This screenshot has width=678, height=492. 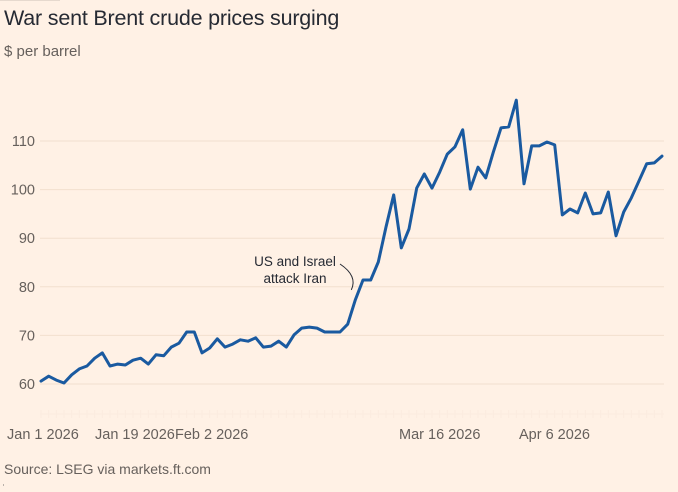 I want to click on x-tick-label: Feb 2 2026, so click(x=211, y=435).